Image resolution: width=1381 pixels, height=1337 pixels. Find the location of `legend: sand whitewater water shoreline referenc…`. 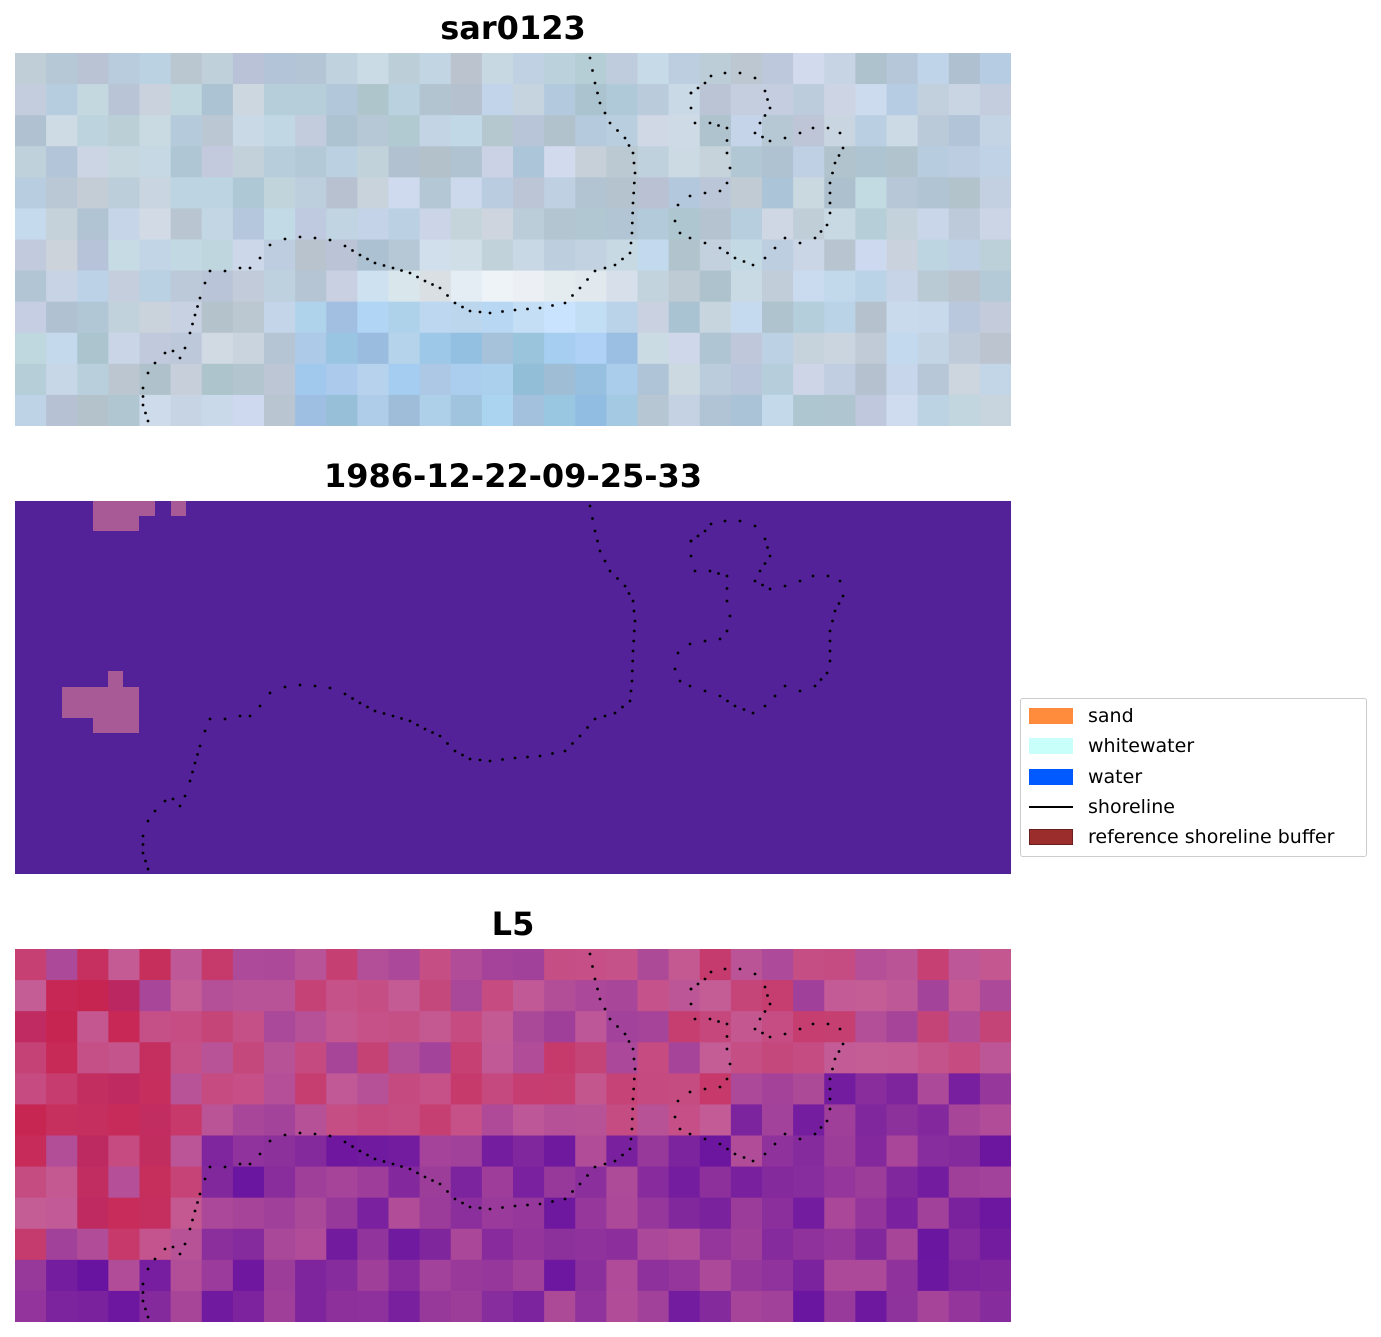

legend: sand whitewater water shoreline referenc… is located at coordinates (1193, 777).